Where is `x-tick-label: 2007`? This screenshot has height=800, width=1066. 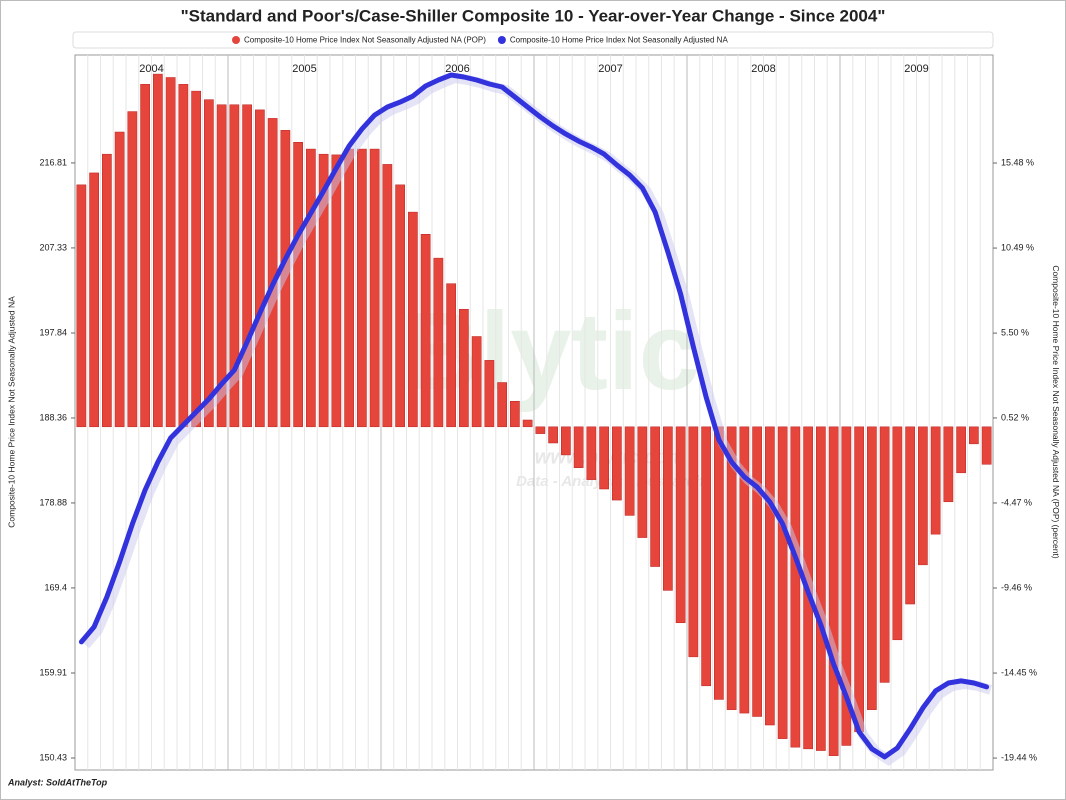
x-tick-label: 2007 is located at coordinates (610, 69).